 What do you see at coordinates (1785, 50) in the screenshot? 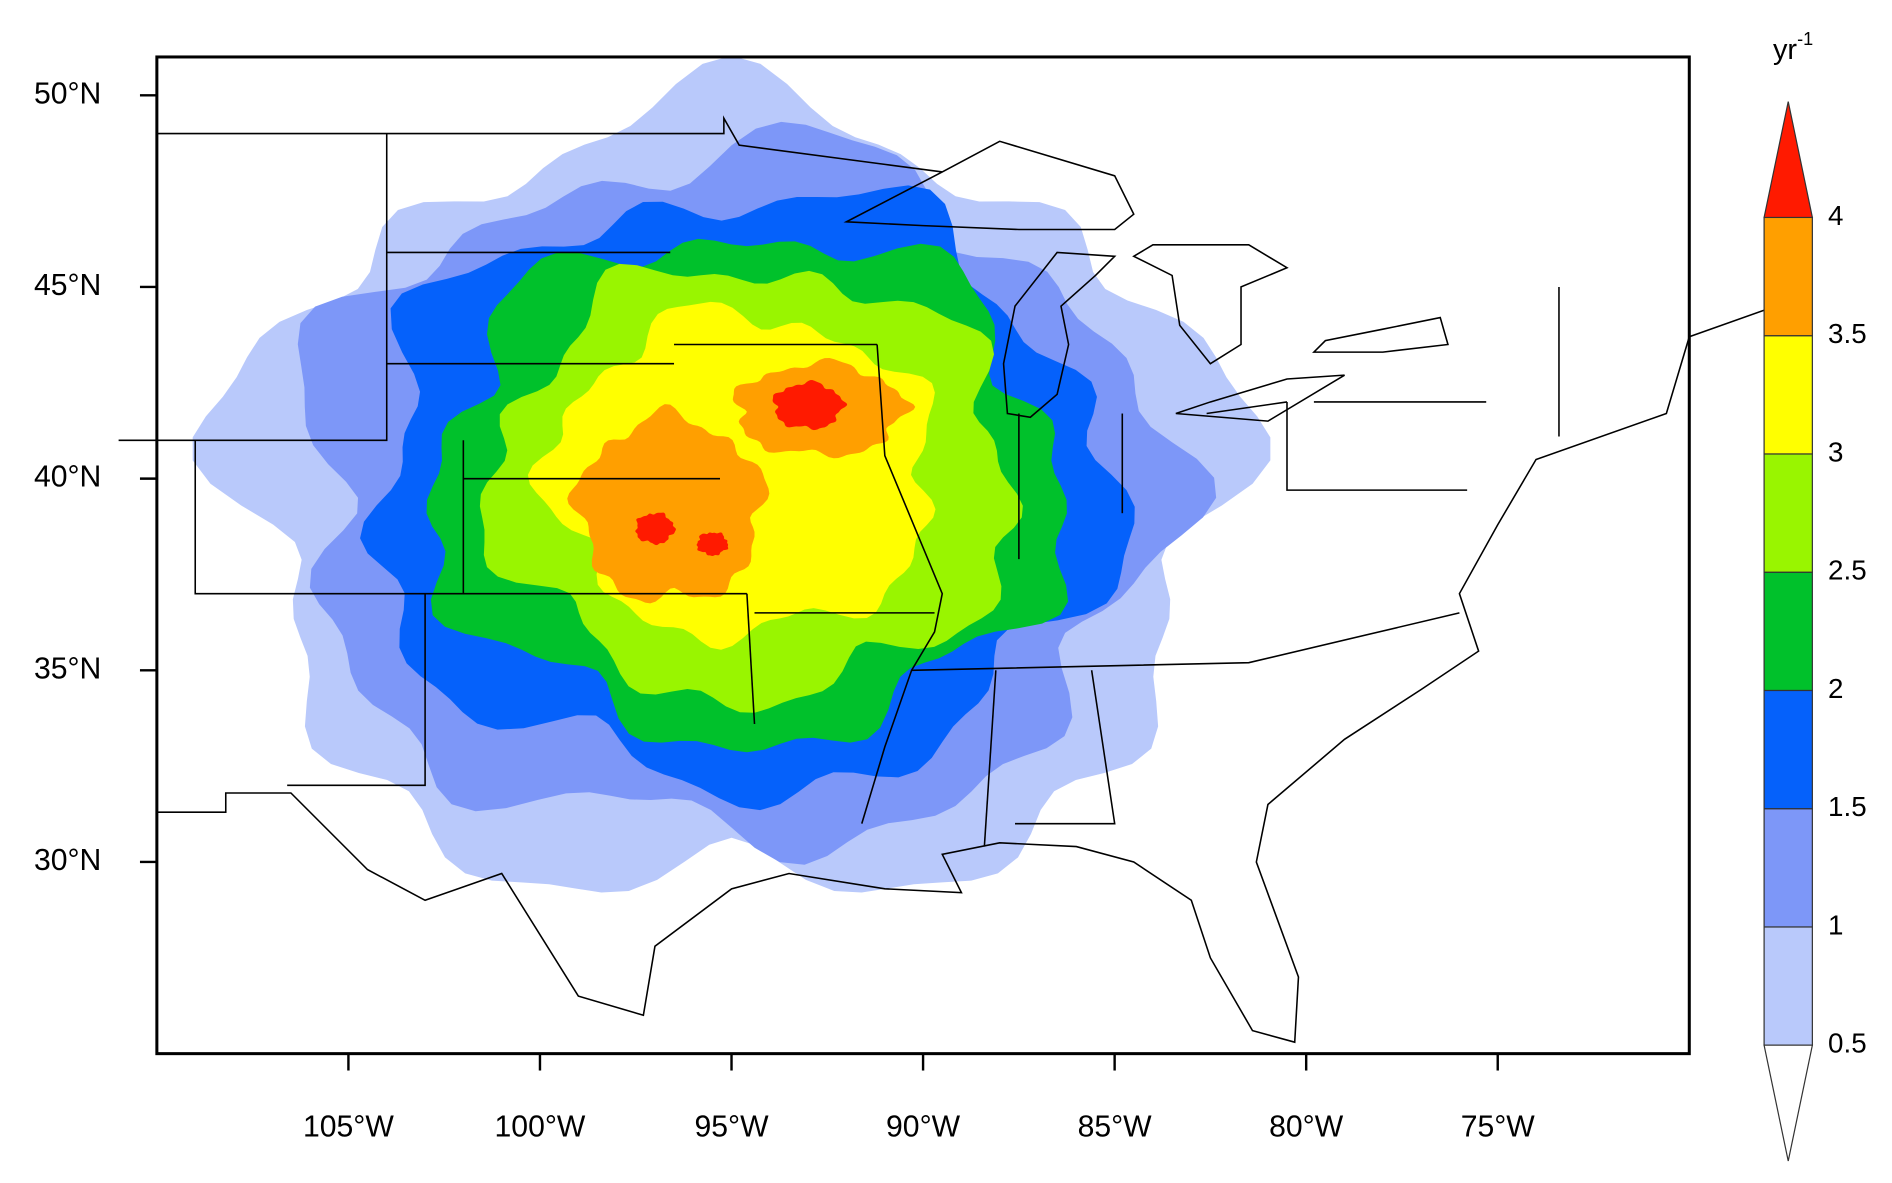
I see `colorbar-unit-base: yr` at bounding box center [1785, 50].